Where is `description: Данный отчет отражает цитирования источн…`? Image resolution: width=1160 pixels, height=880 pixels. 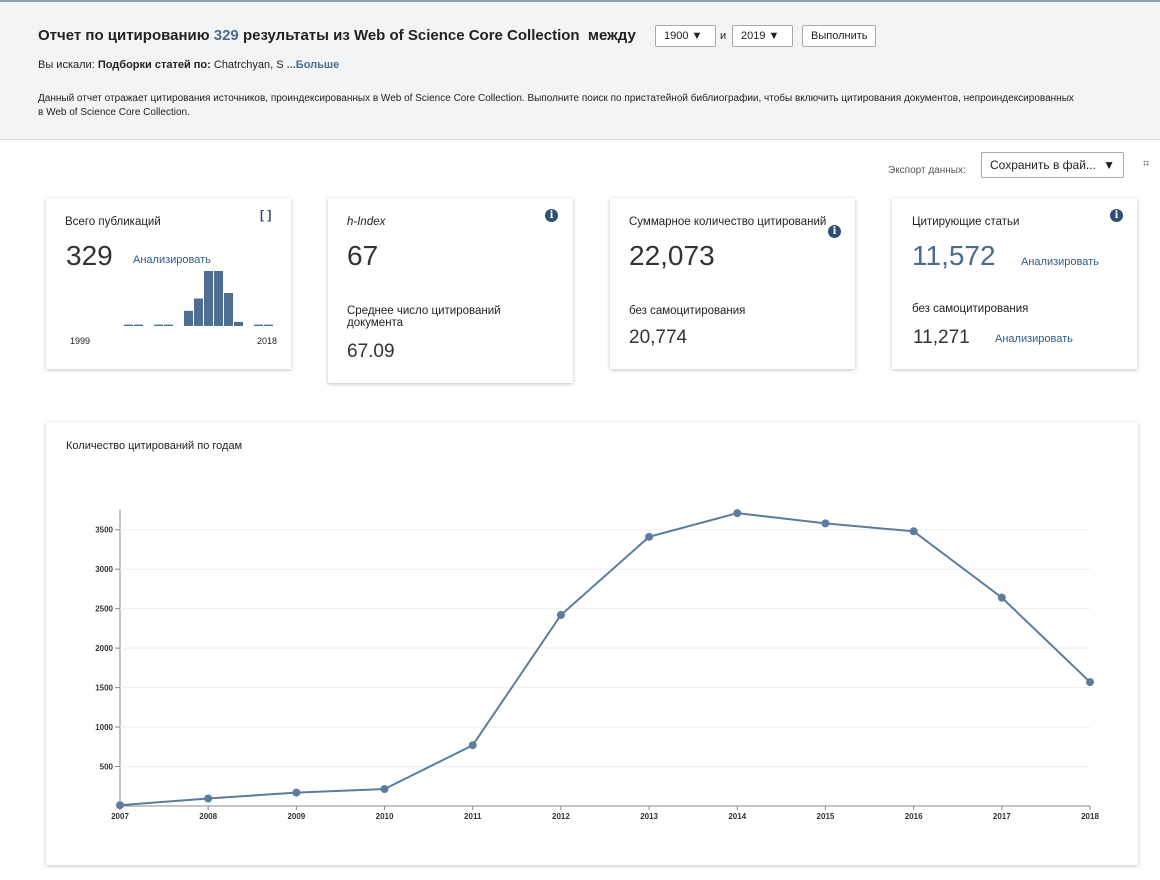
description: Данный отчет отражает цитирования источн… is located at coordinates (556, 105).